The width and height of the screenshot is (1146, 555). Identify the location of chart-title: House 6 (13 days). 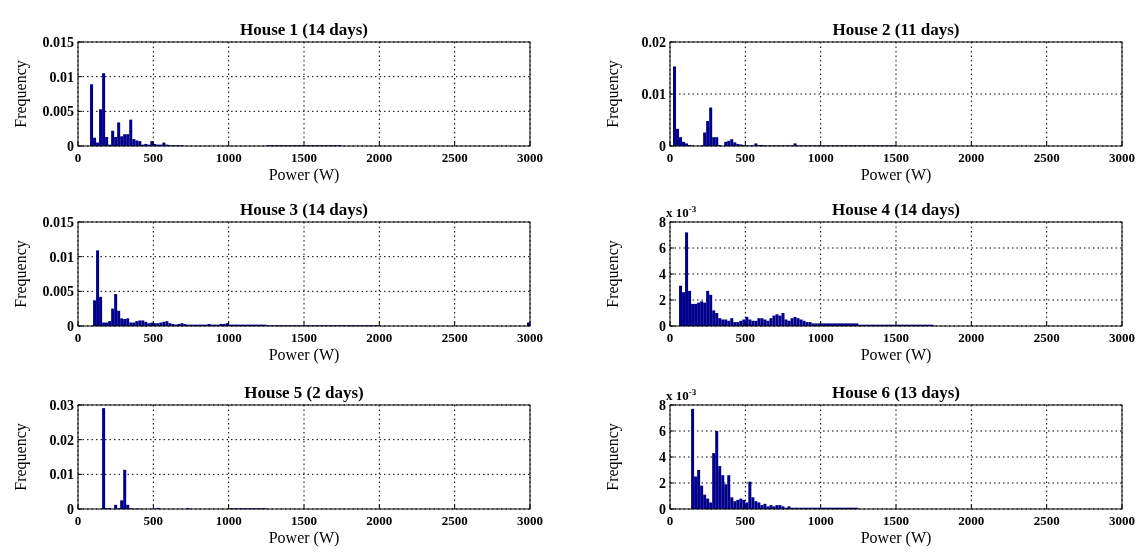
(896, 392).